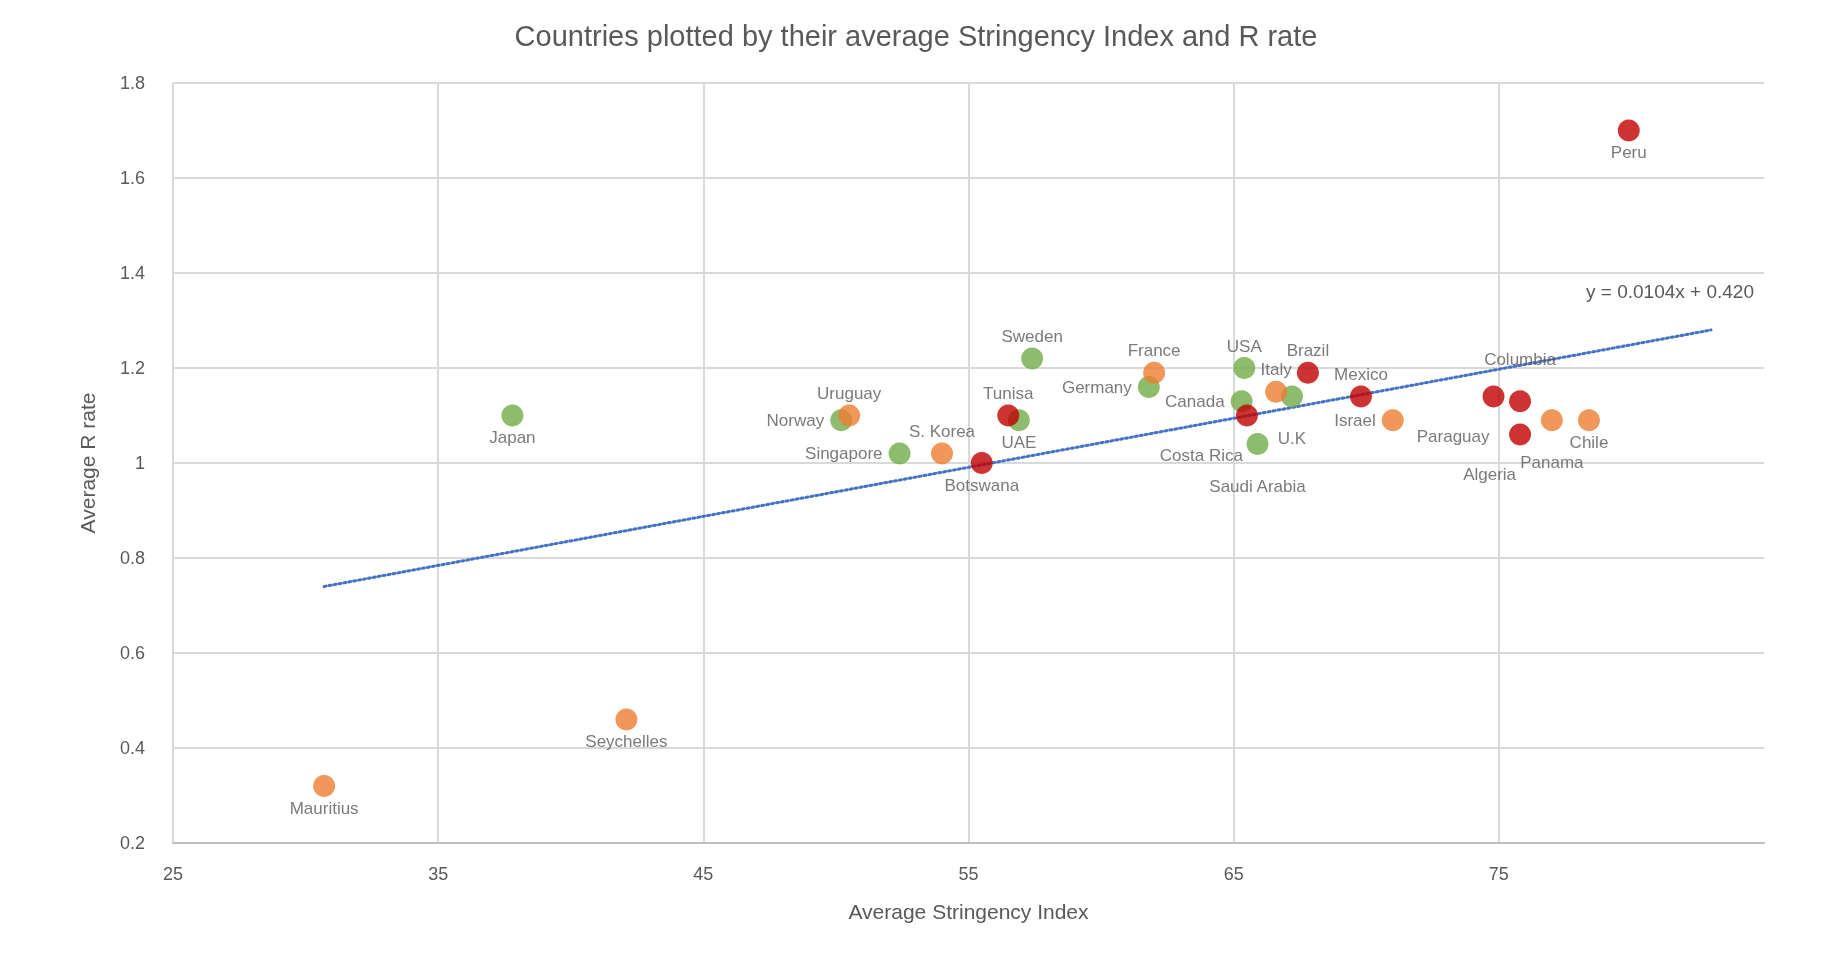 The image size is (1832, 964). Describe the element at coordinates (1032, 336) in the screenshot. I see `data-label: Sweden` at that location.